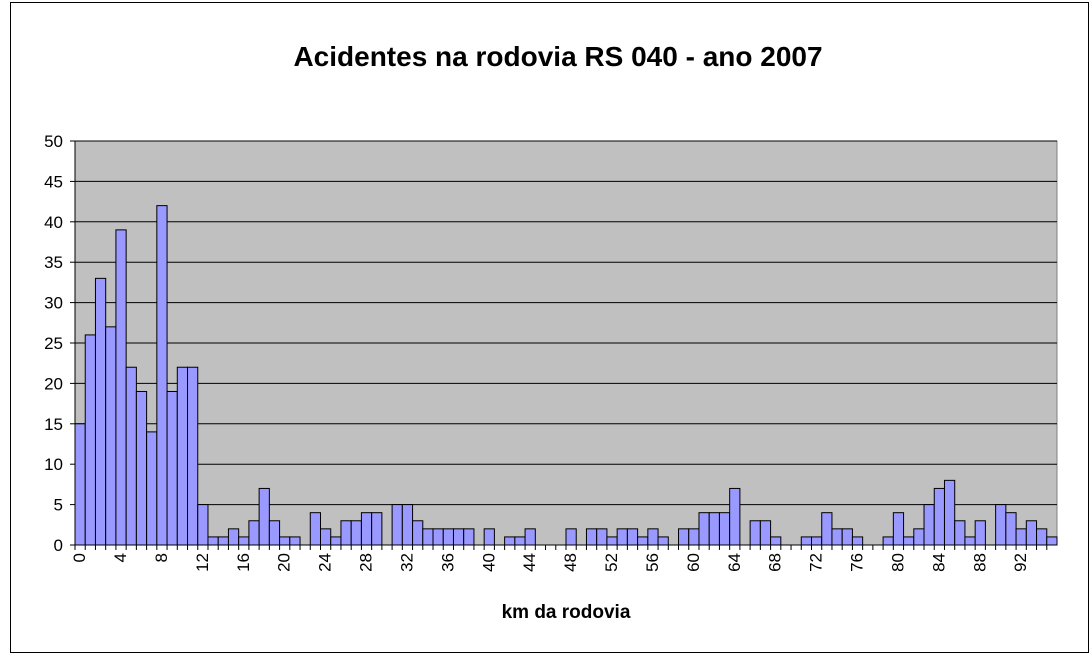 The image size is (1092, 656). Describe the element at coordinates (53, 303) in the screenshot. I see `y-tick-label: 30` at that location.